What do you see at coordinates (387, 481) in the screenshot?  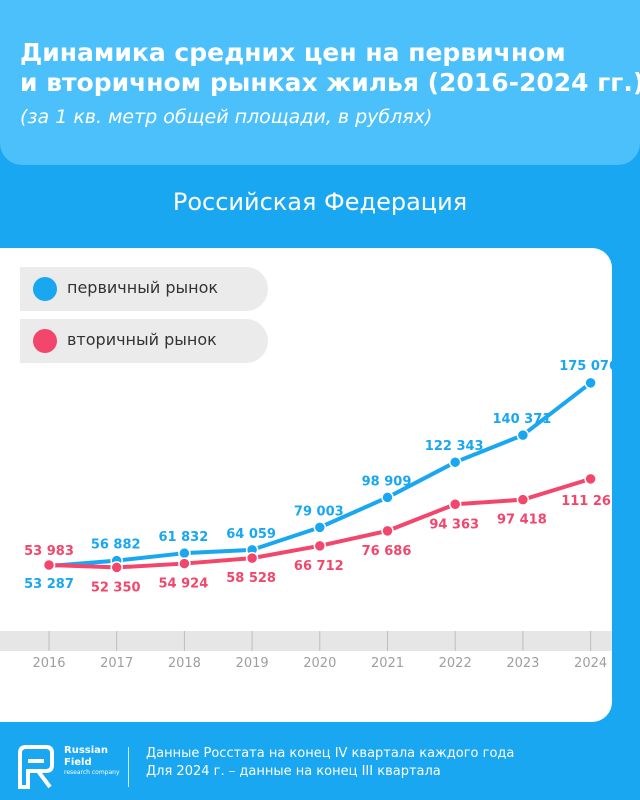 I see `data-label-primary: 98 909` at bounding box center [387, 481].